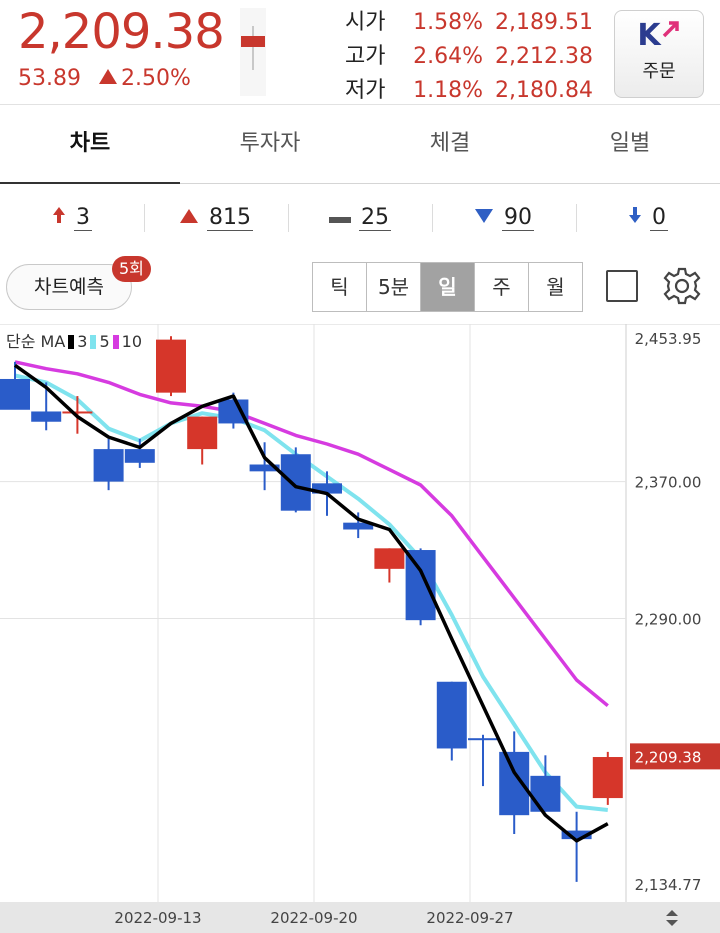 The width and height of the screenshot is (720, 933). What do you see at coordinates (668, 757) in the screenshot?
I see `current-price-tag-label: 2,209.38` at bounding box center [668, 757].